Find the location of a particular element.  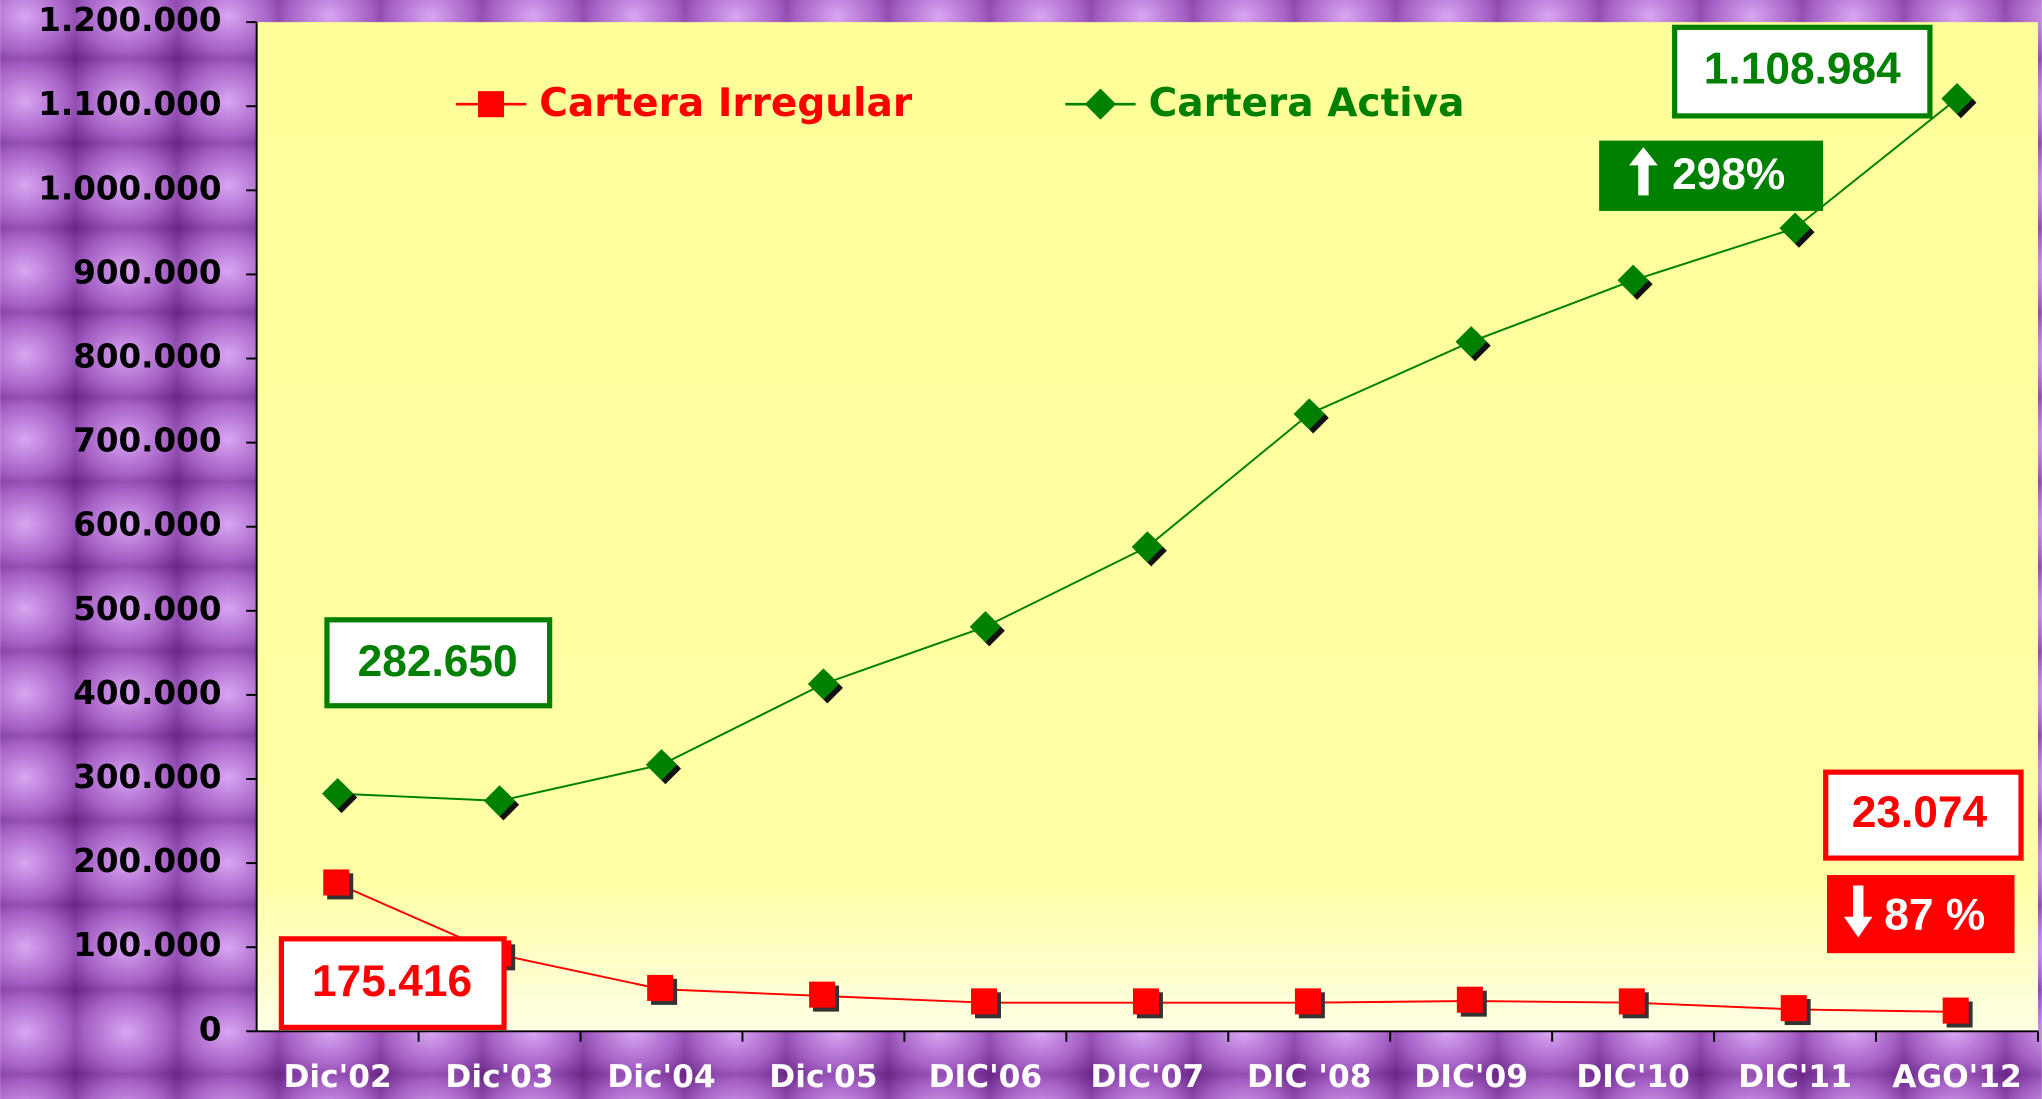

legend: Cartera Irregular Cartera Activa is located at coordinates (960, 103).